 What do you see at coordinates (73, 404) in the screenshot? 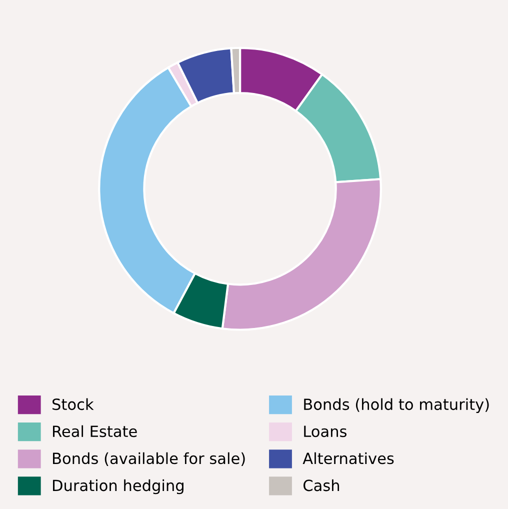
I see `legend-label: Stock` at bounding box center [73, 404].